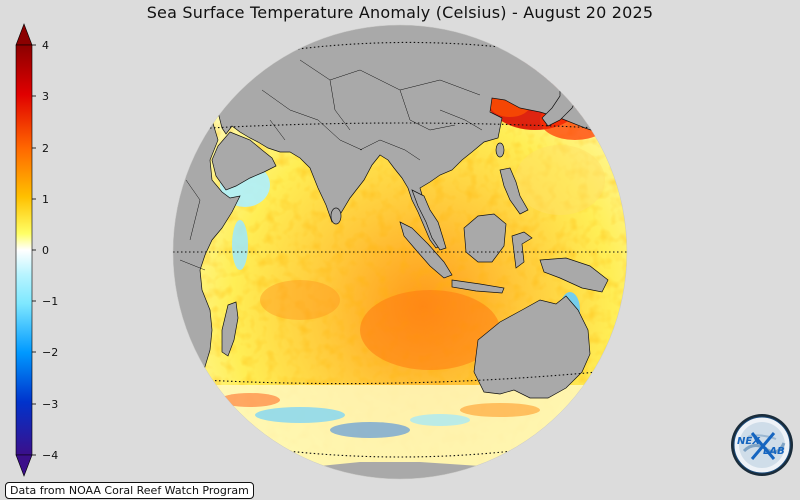 This screenshot has width=800, height=500. Describe the element at coordinates (774, 451) in the screenshot. I see `logo-text-right: LAB` at that location.